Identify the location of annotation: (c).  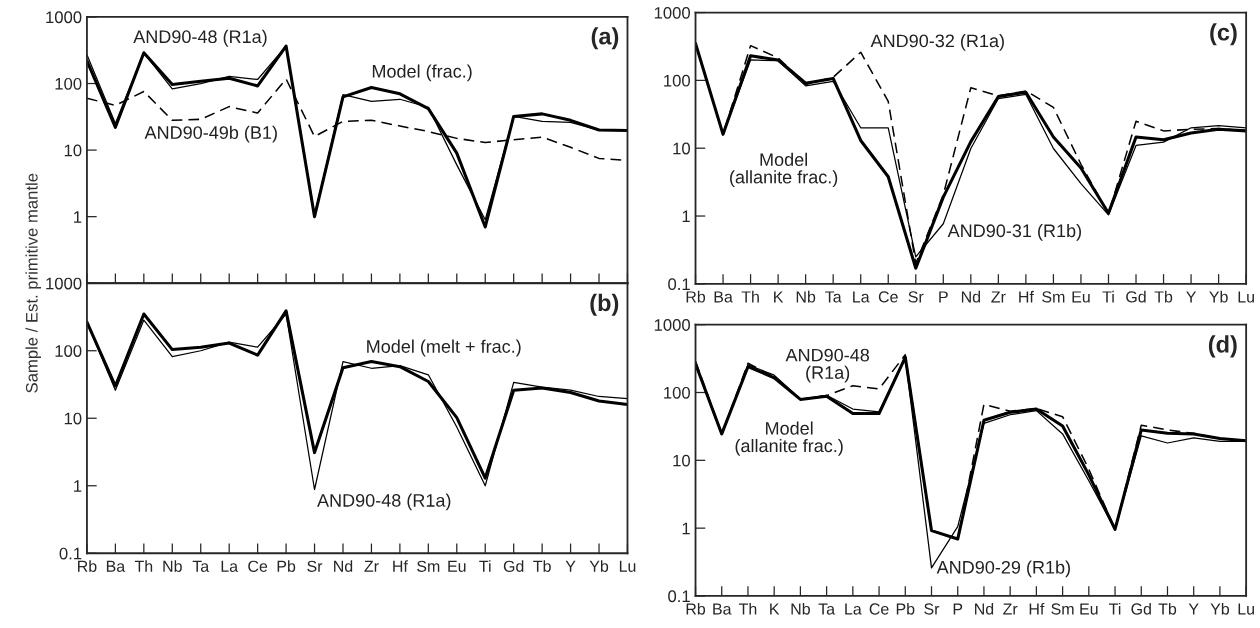
(1223, 34).